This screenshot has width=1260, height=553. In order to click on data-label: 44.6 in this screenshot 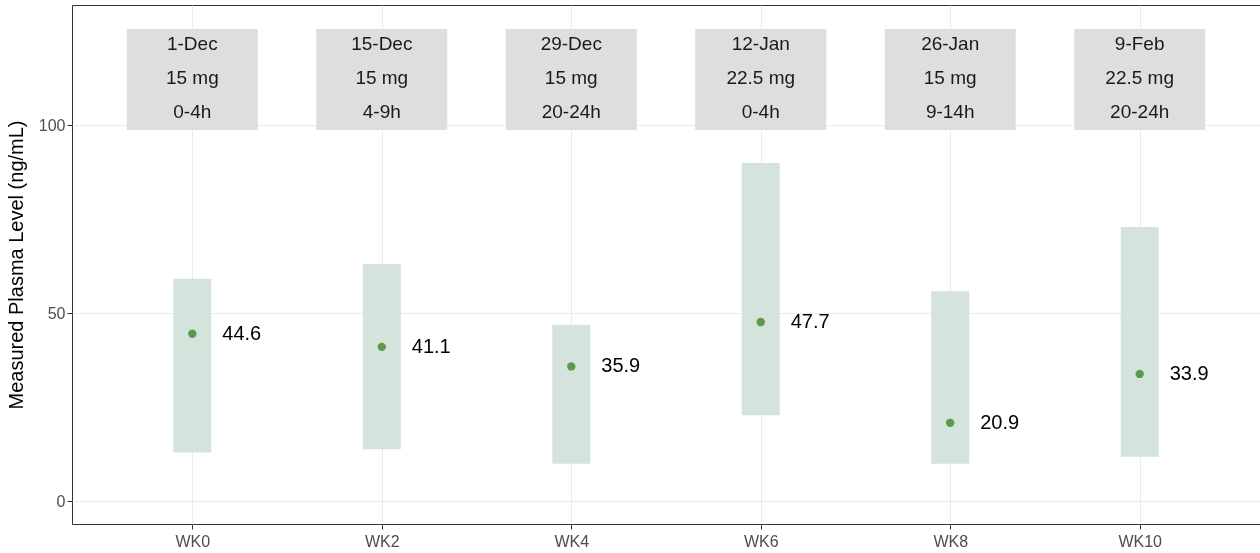, I will do `click(242, 332)`.